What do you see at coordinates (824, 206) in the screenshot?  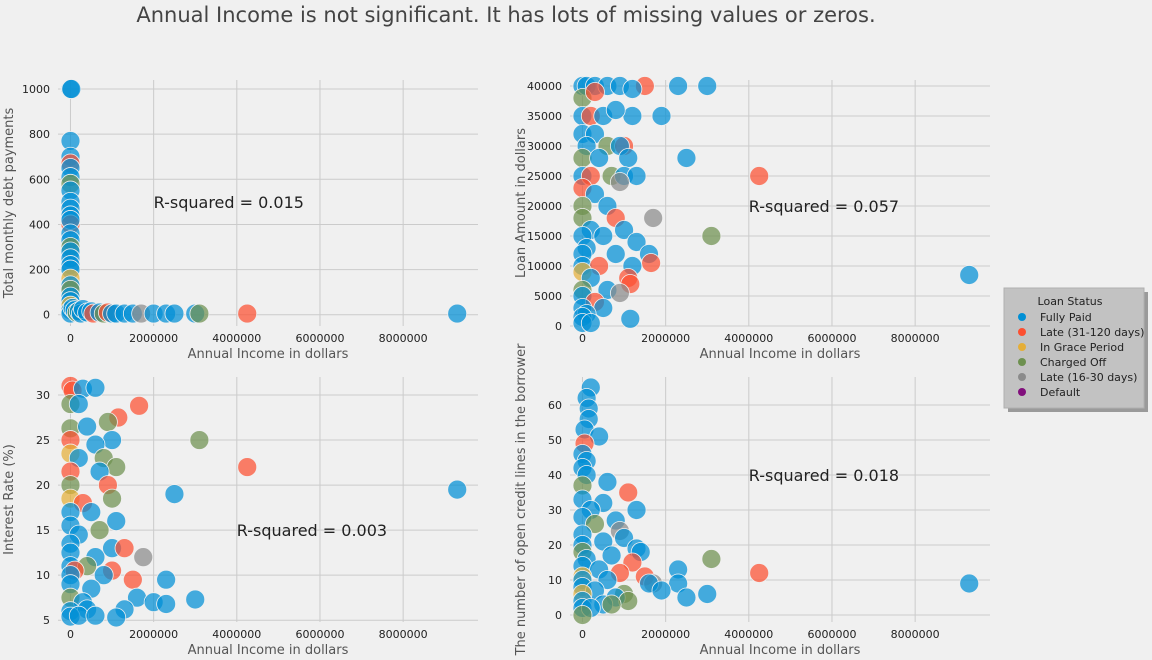 I see `r-squared-annotation: R-squared = 0.057` at bounding box center [824, 206].